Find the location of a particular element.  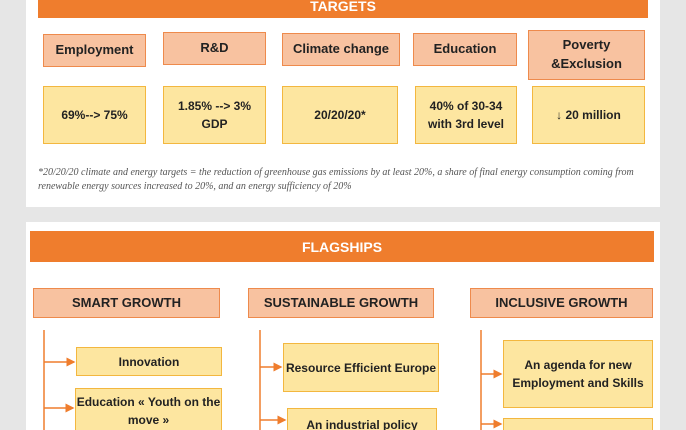

item-box is located at coordinates (578, 424).